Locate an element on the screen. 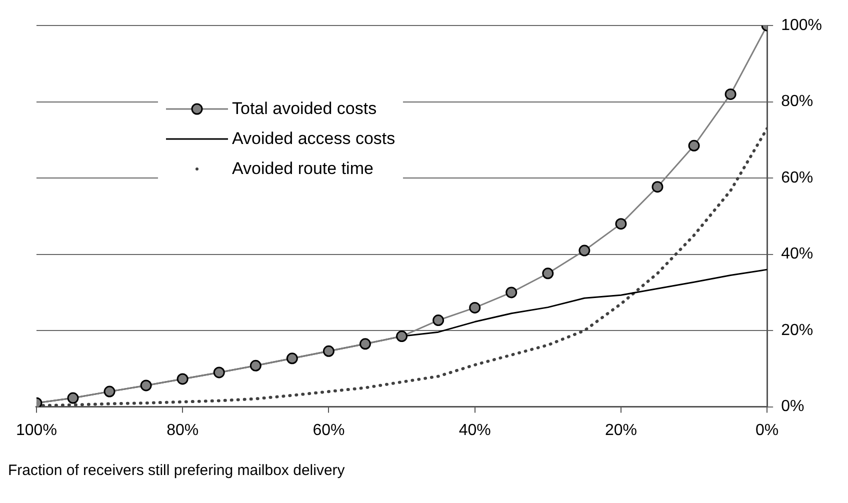 The image size is (848, 503). legend-label: Total avoided costs is located at coordinates (304, 109).